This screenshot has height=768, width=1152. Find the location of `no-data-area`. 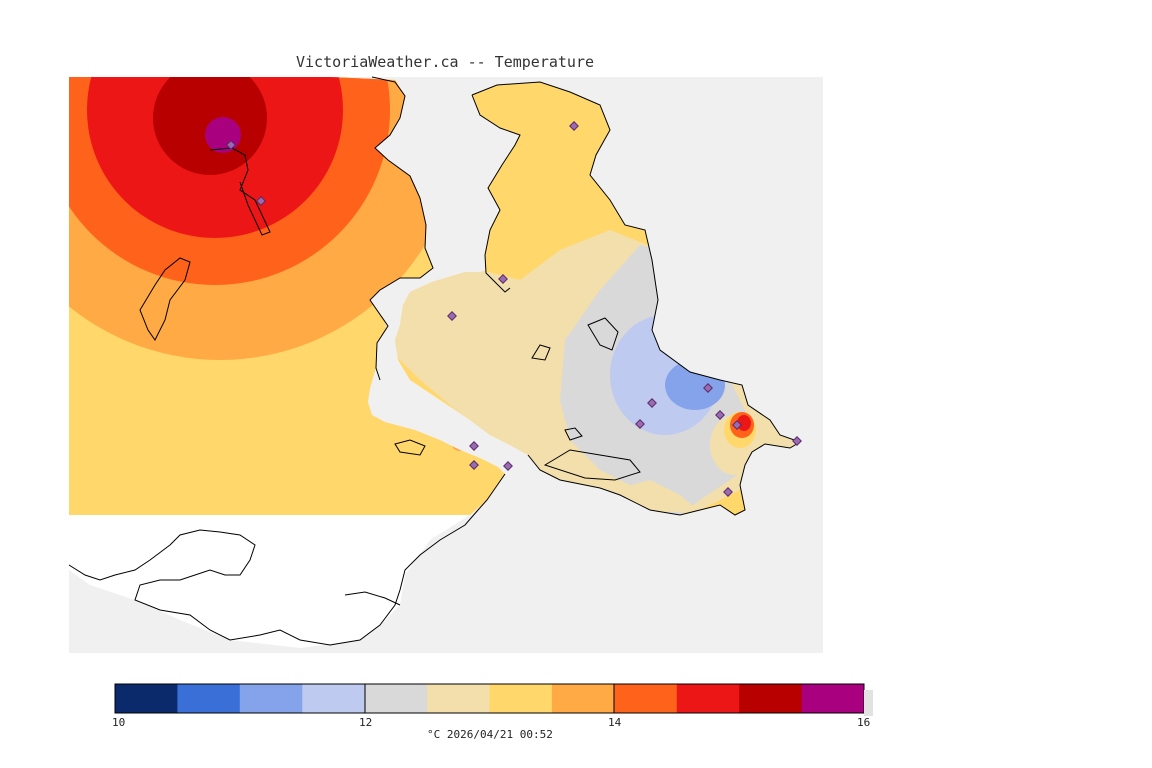

no-data-area is located at coordinates (269, 581).